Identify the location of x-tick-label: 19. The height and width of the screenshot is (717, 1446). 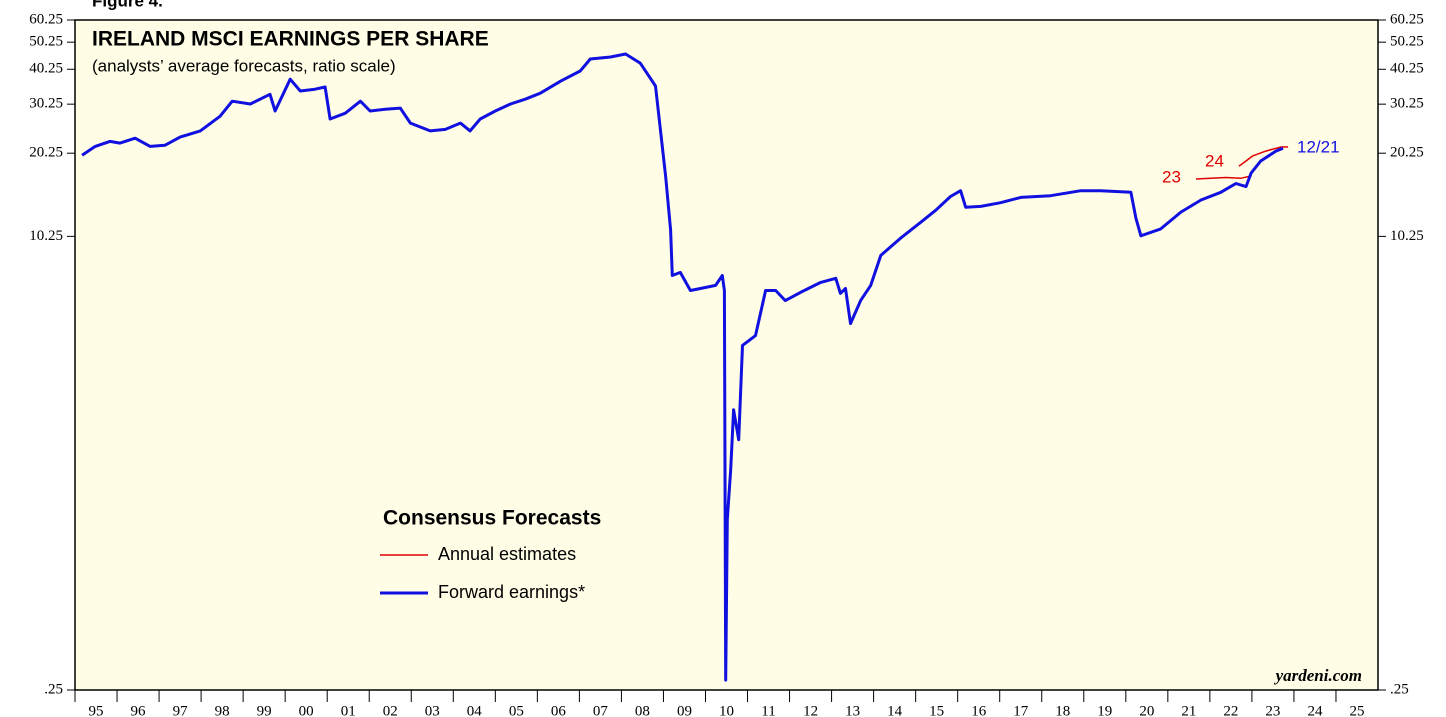
(1104, 710).